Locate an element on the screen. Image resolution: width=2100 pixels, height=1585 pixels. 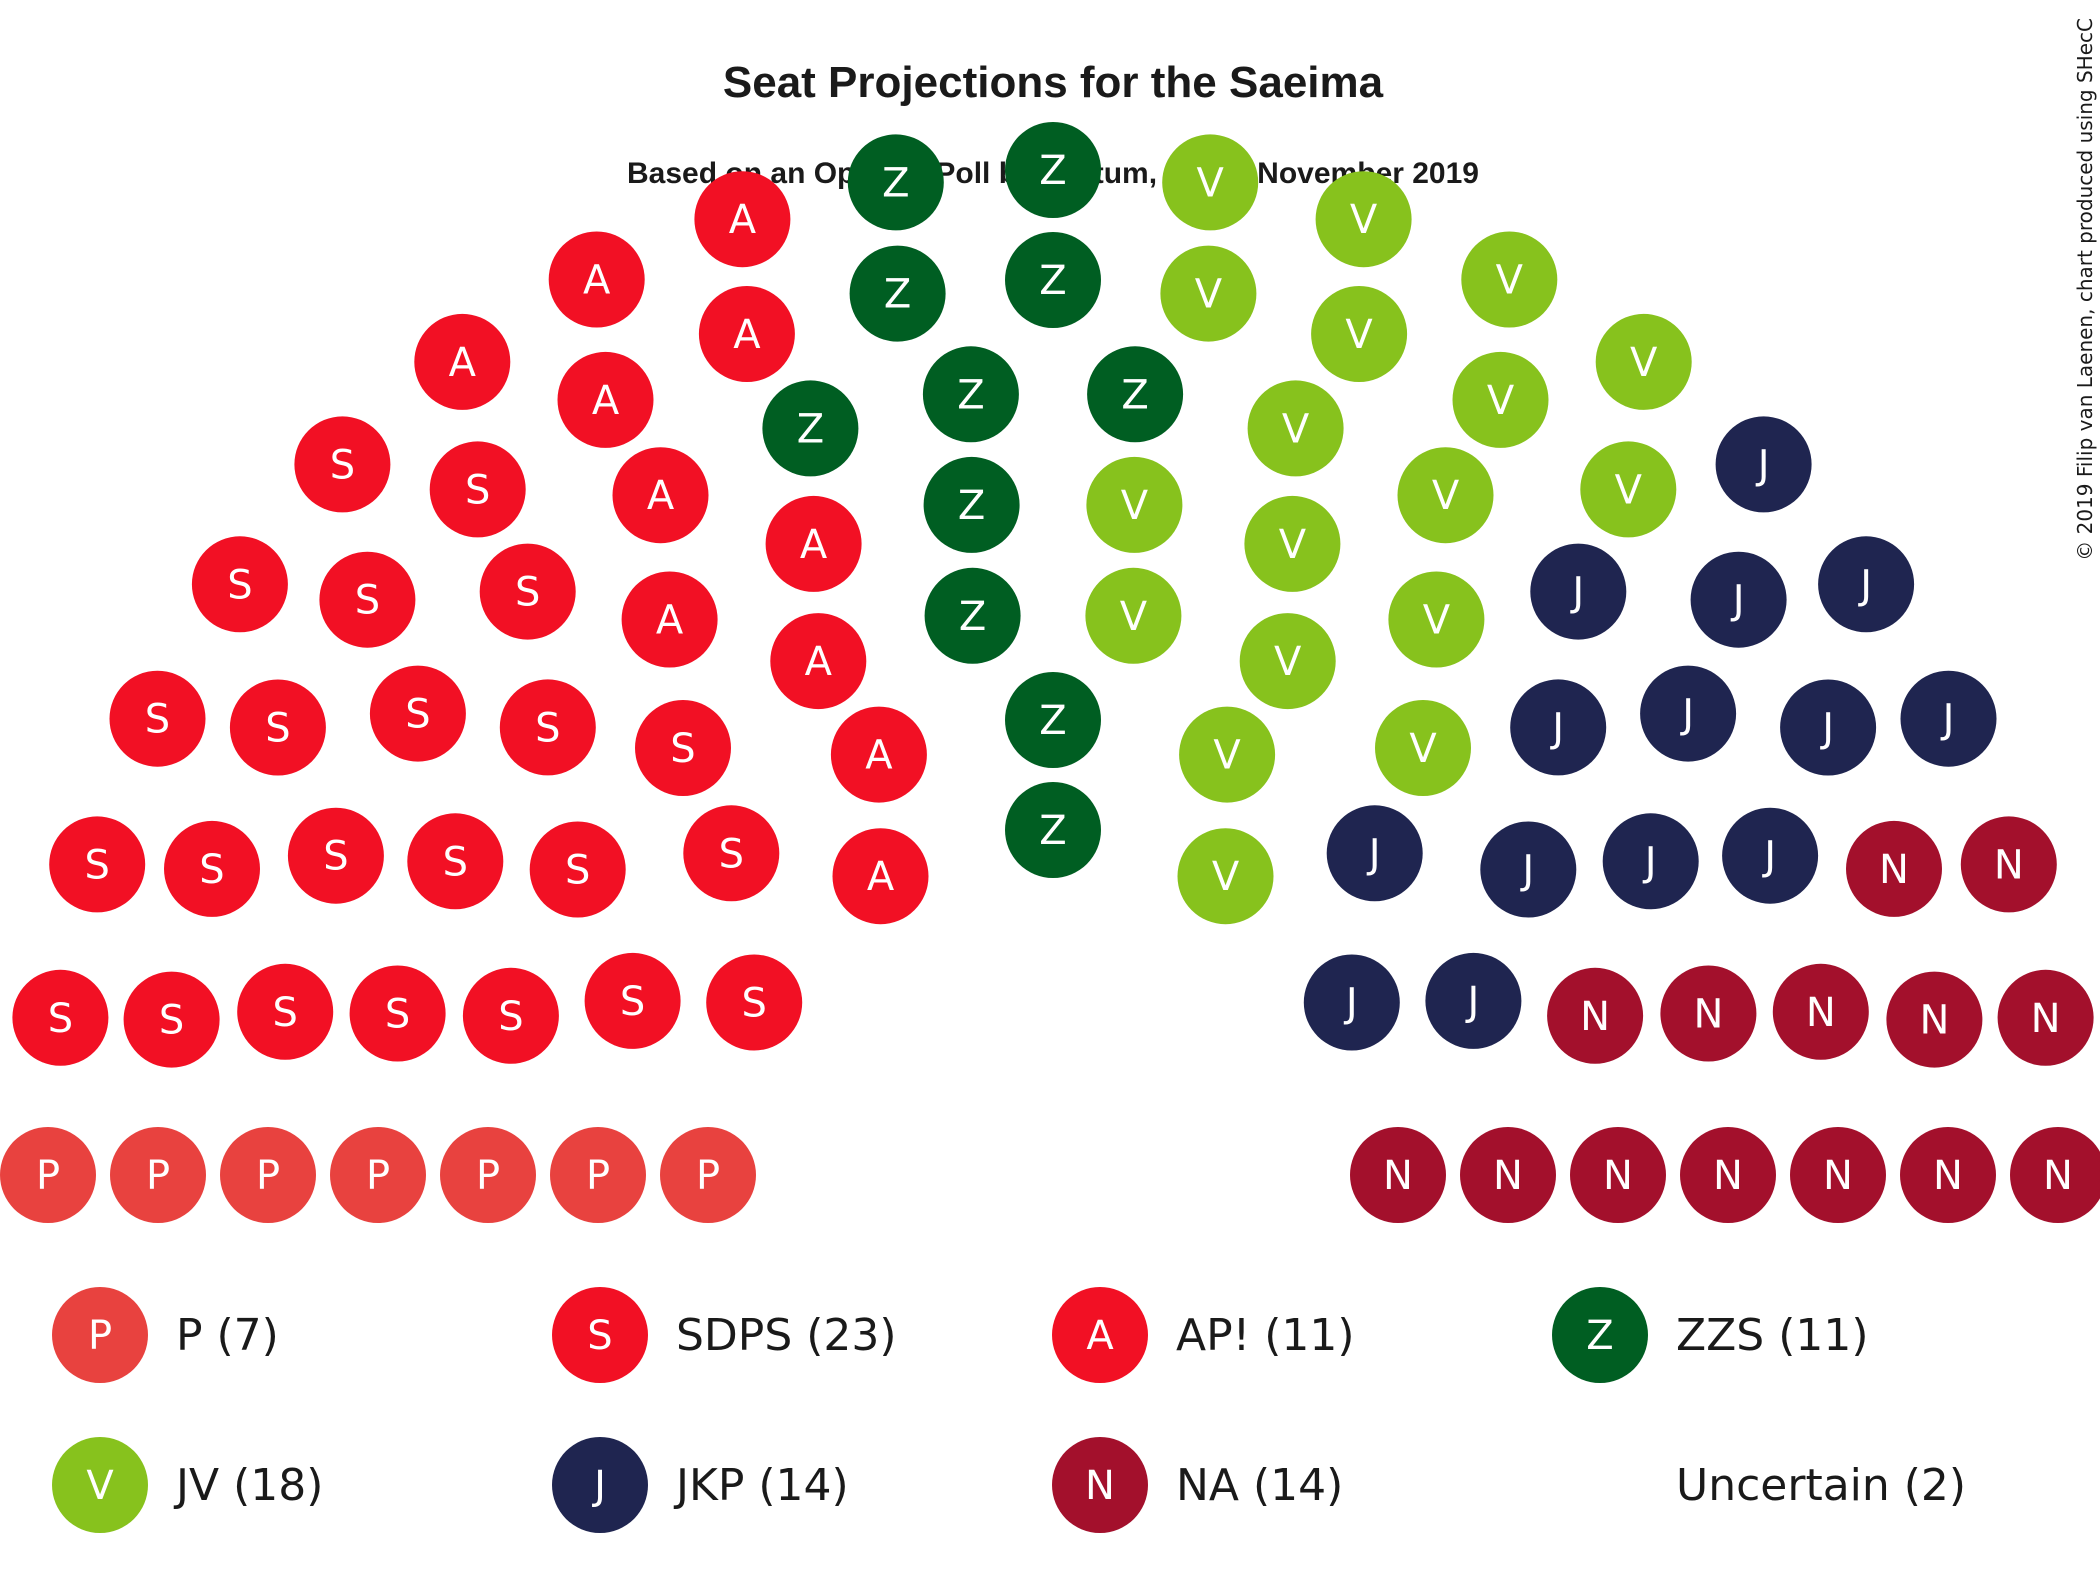
legend-label: Uncertain (2) is located at coordinates (1821, 1485).